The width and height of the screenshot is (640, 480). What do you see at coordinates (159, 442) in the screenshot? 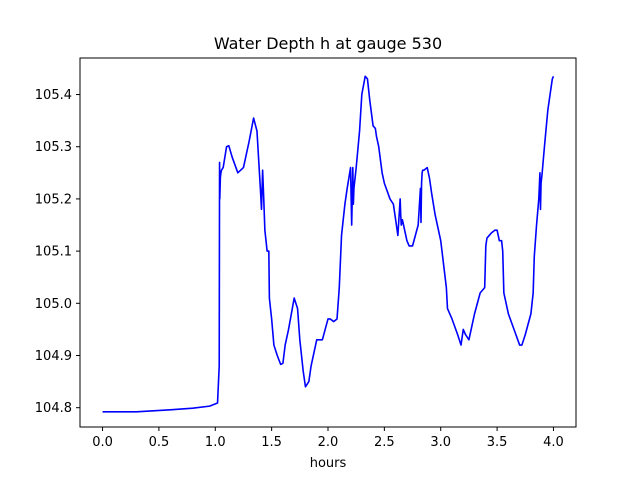
I see `x-tick-label: 0.5` at bounding box center [159, 442].